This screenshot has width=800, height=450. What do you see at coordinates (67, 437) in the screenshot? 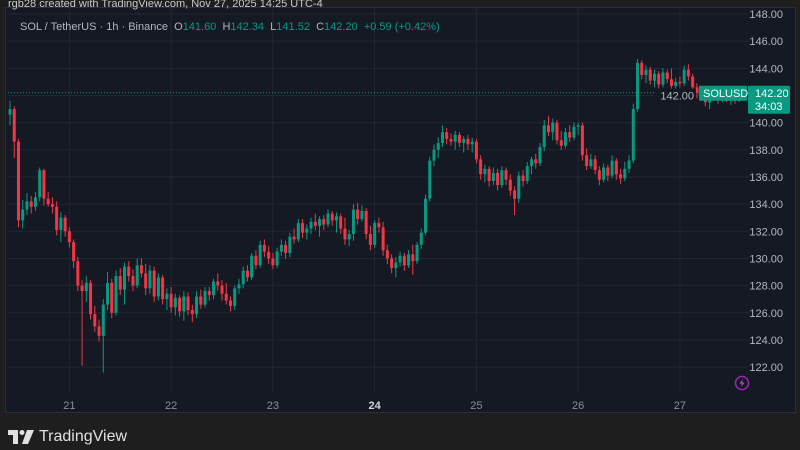
I see `tradingview-brand: TradingView` at bounding box center [67, 437].